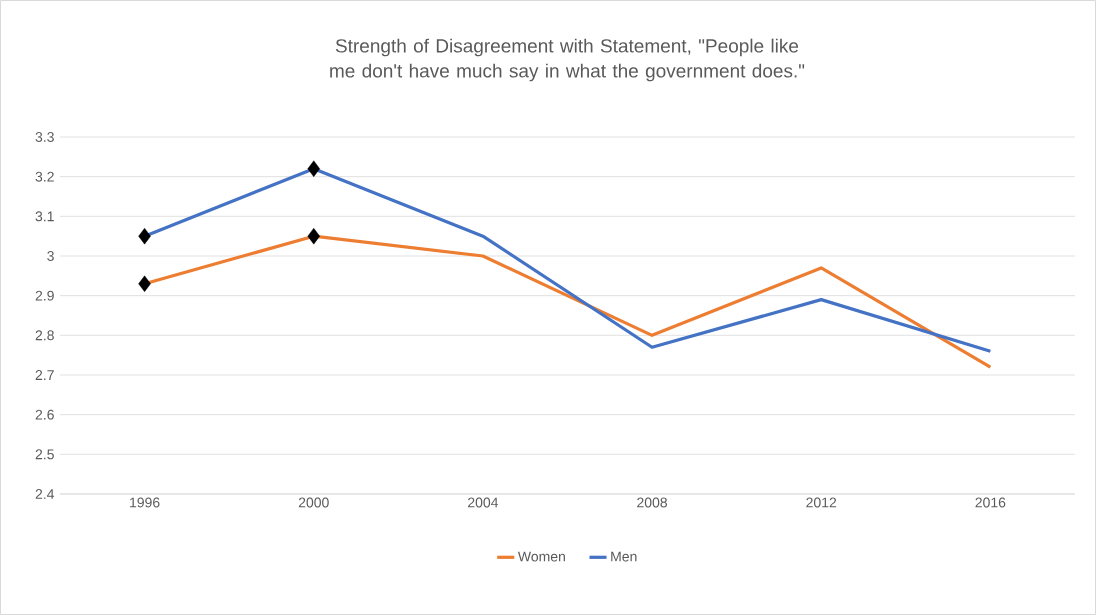  What do you see at coordinates (44, 176) in the screenshot?
I see `y-tick-label: 3.2` at bounding box center [44, 176].